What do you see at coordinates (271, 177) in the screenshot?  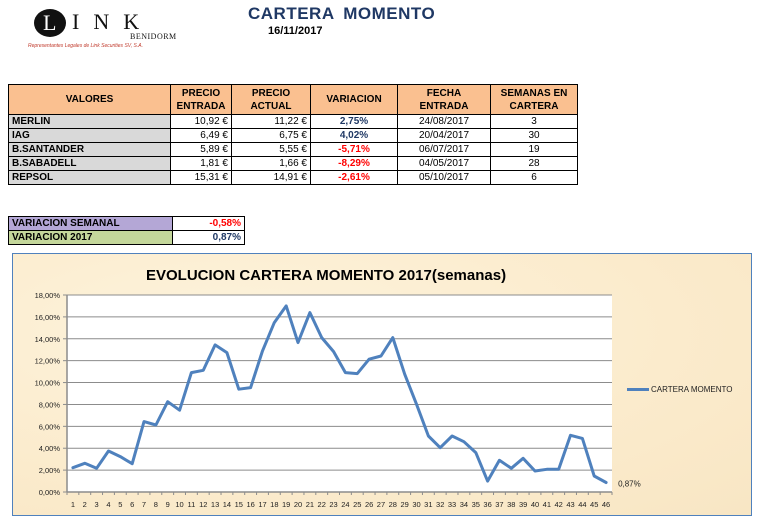 I see `current-price-cell: 14,91 €` at bounding box center [271, 177].